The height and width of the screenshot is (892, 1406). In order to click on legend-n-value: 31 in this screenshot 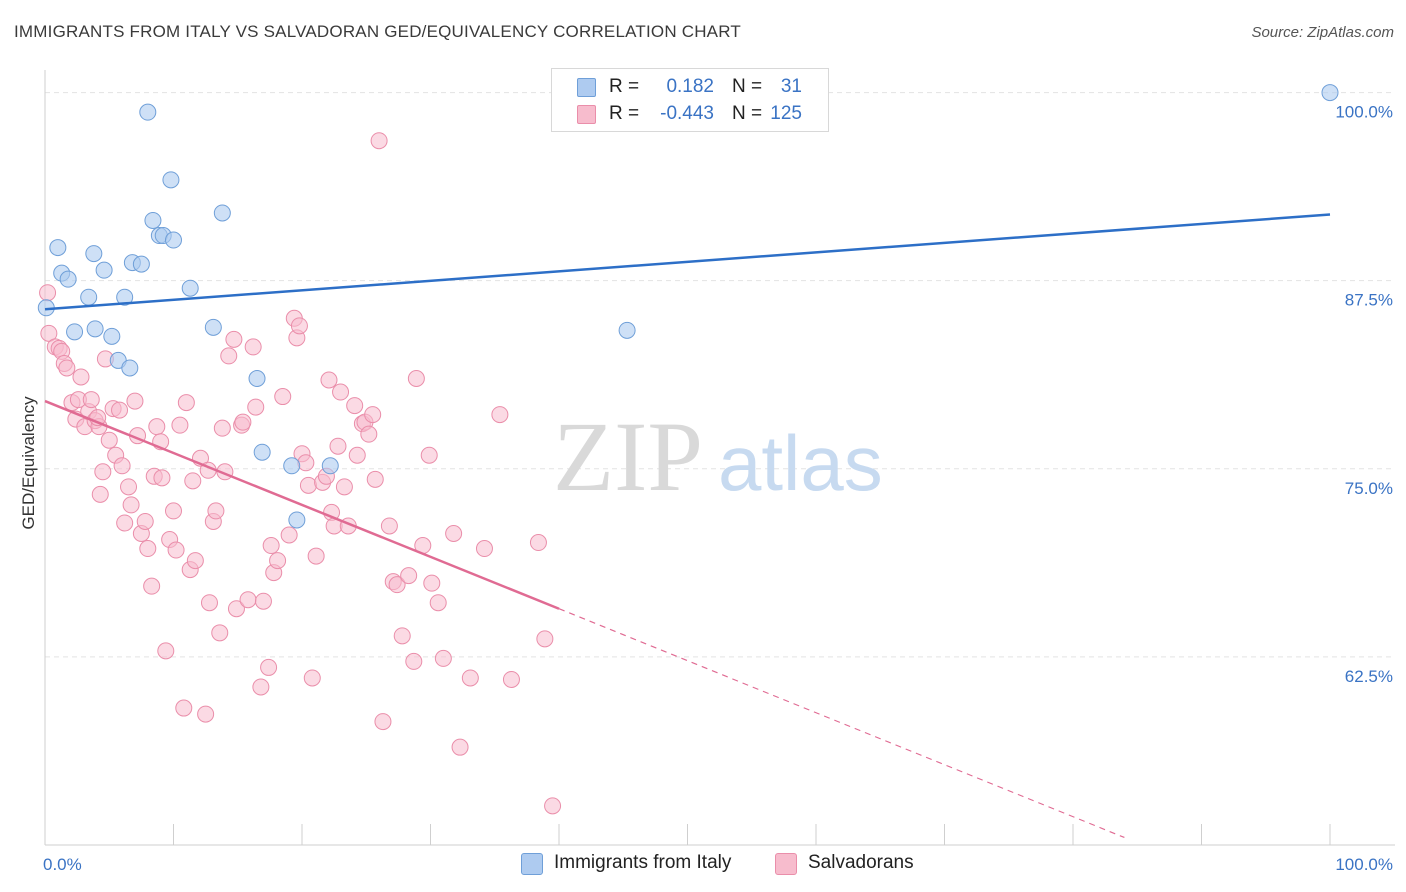, I will do `click(791, 86)`.